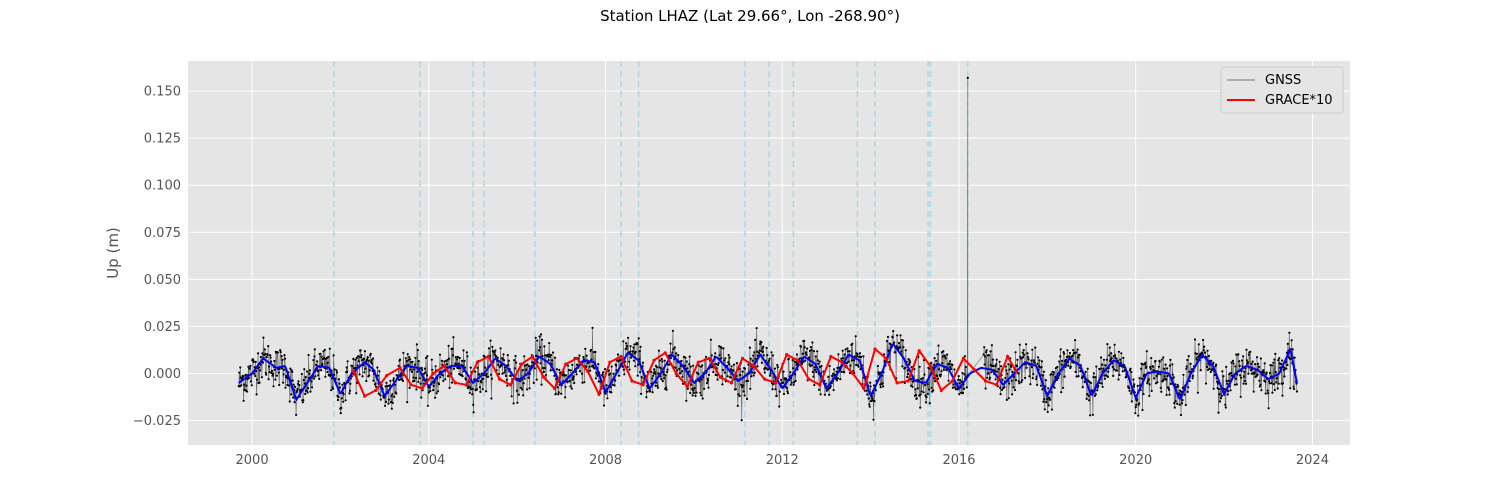  Describe the element at coordinates (1312, 460) in the screenshot. I see `x-tick-label: 2024` at that location.